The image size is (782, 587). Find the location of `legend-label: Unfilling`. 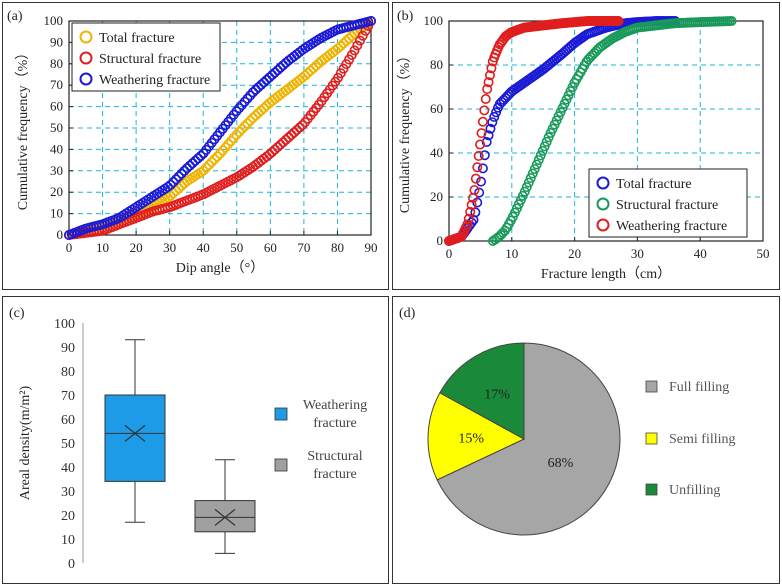

legend-label: Unfilling is located at coordinates (694, 490).